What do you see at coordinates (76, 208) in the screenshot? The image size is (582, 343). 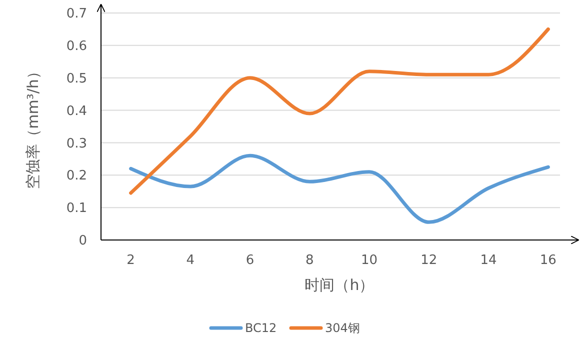 I see `y-tick-label: 0.1` at bounding box center [76, 208].